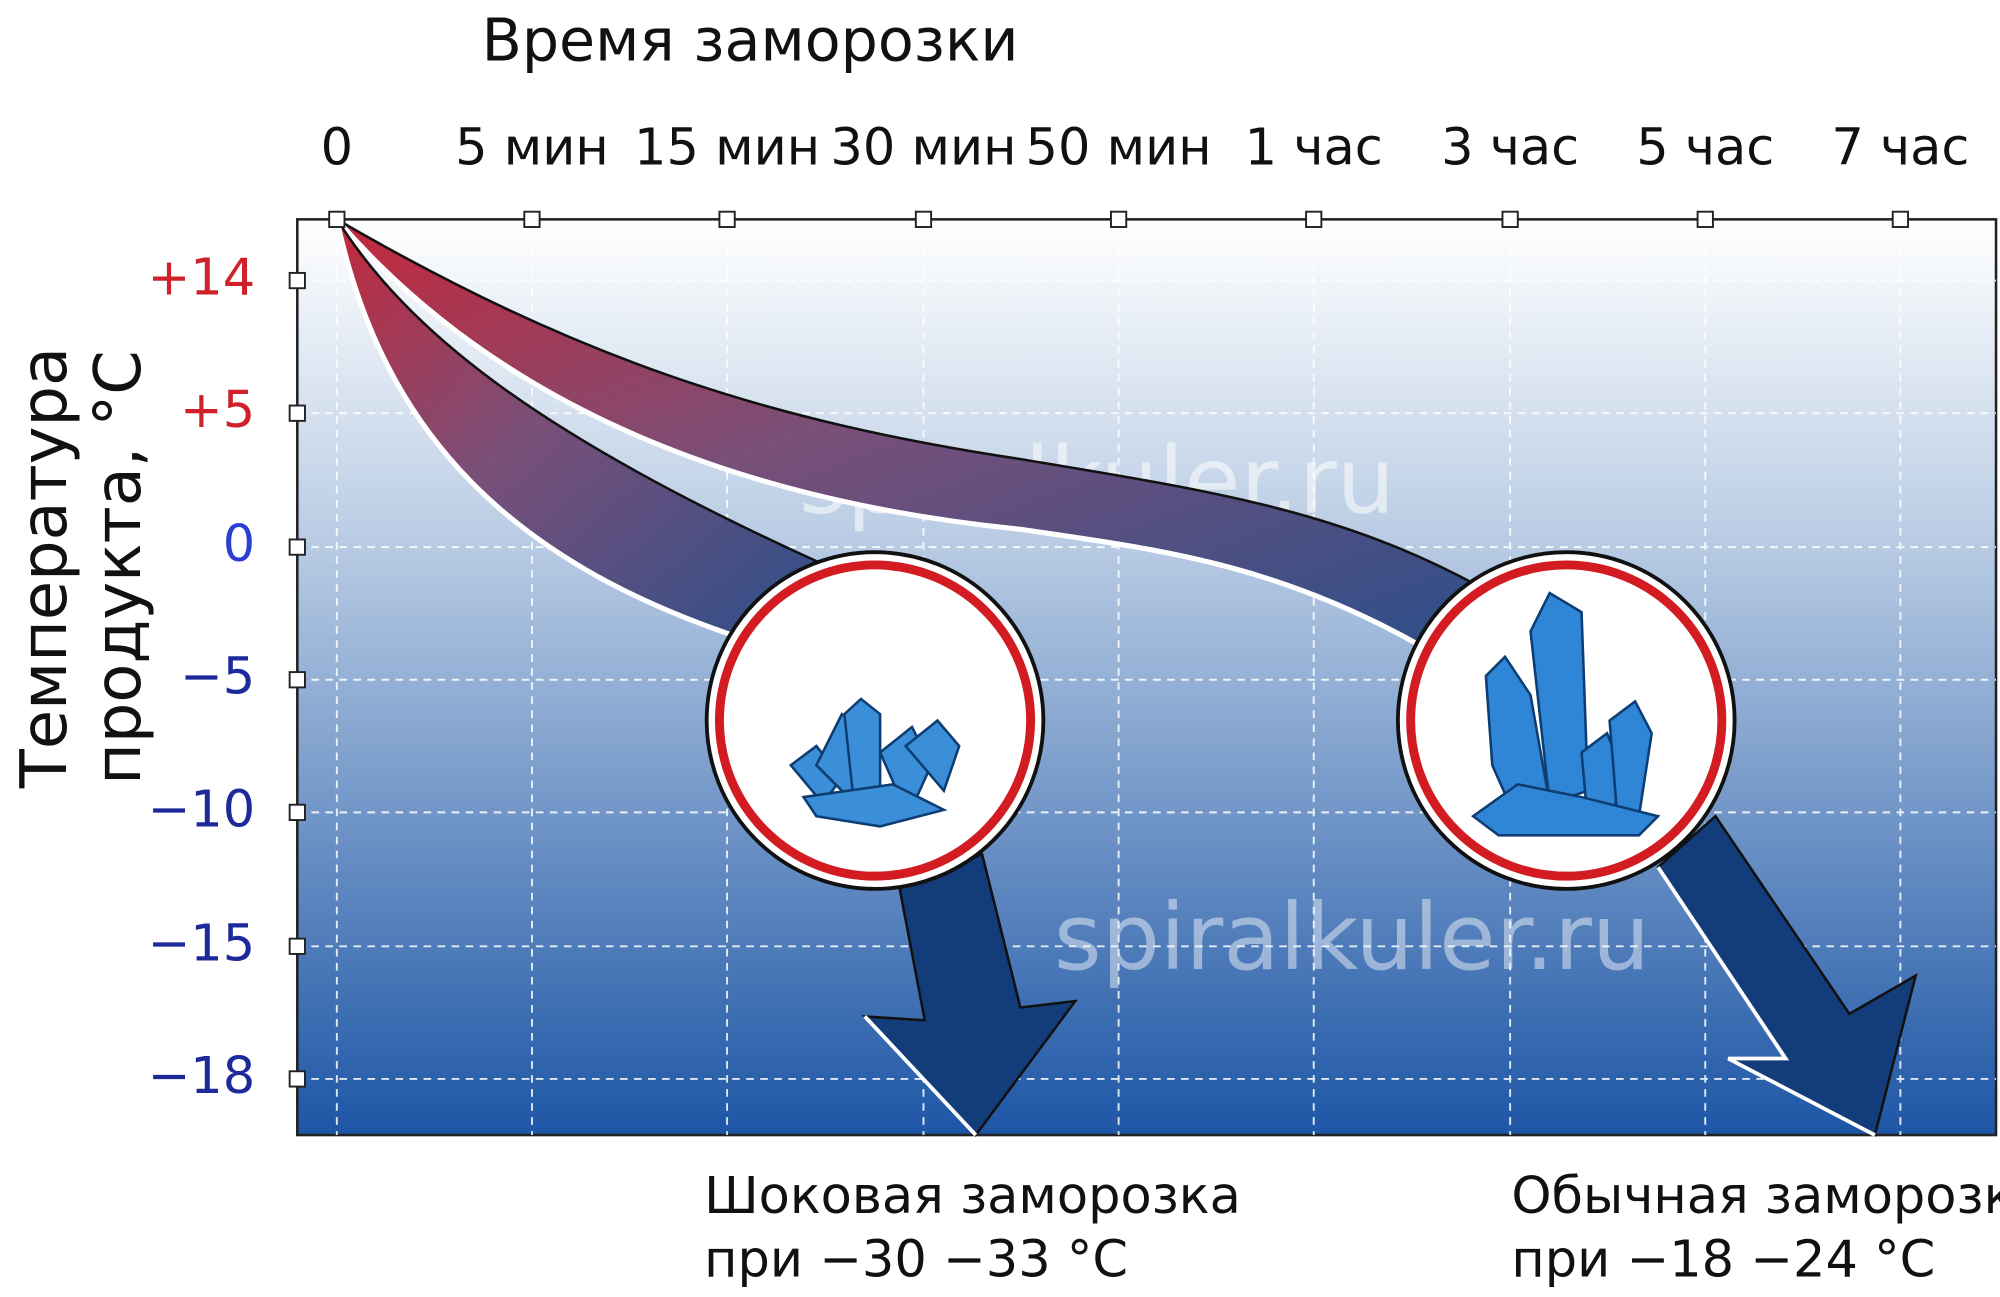 Image resolution: width=2000 pixels, height=1297 pixels. I want to click on y-label: −18, so click(202, 1076).